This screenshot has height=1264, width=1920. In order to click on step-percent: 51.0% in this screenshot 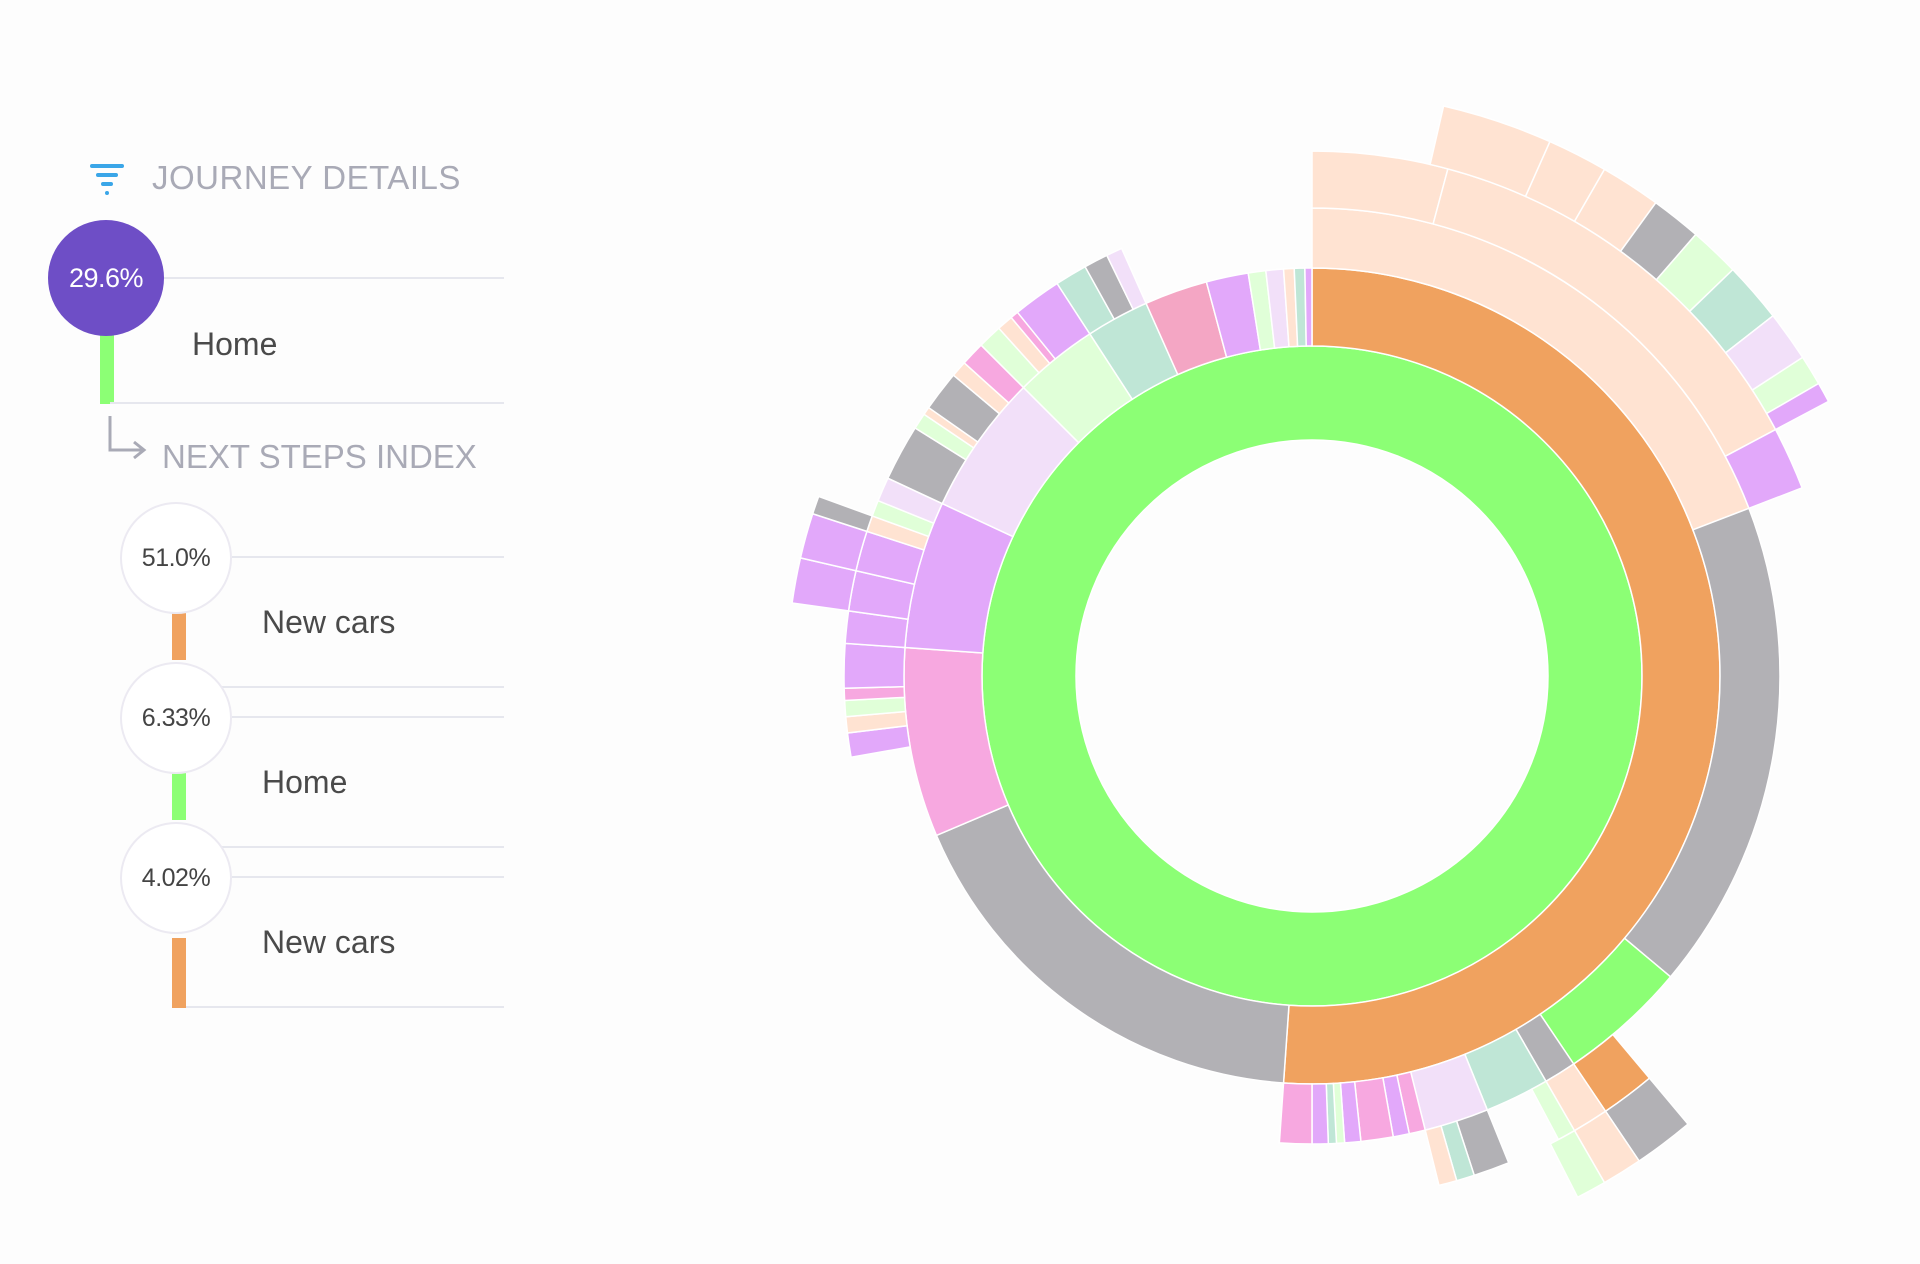, I will do `click(176, 558)`.